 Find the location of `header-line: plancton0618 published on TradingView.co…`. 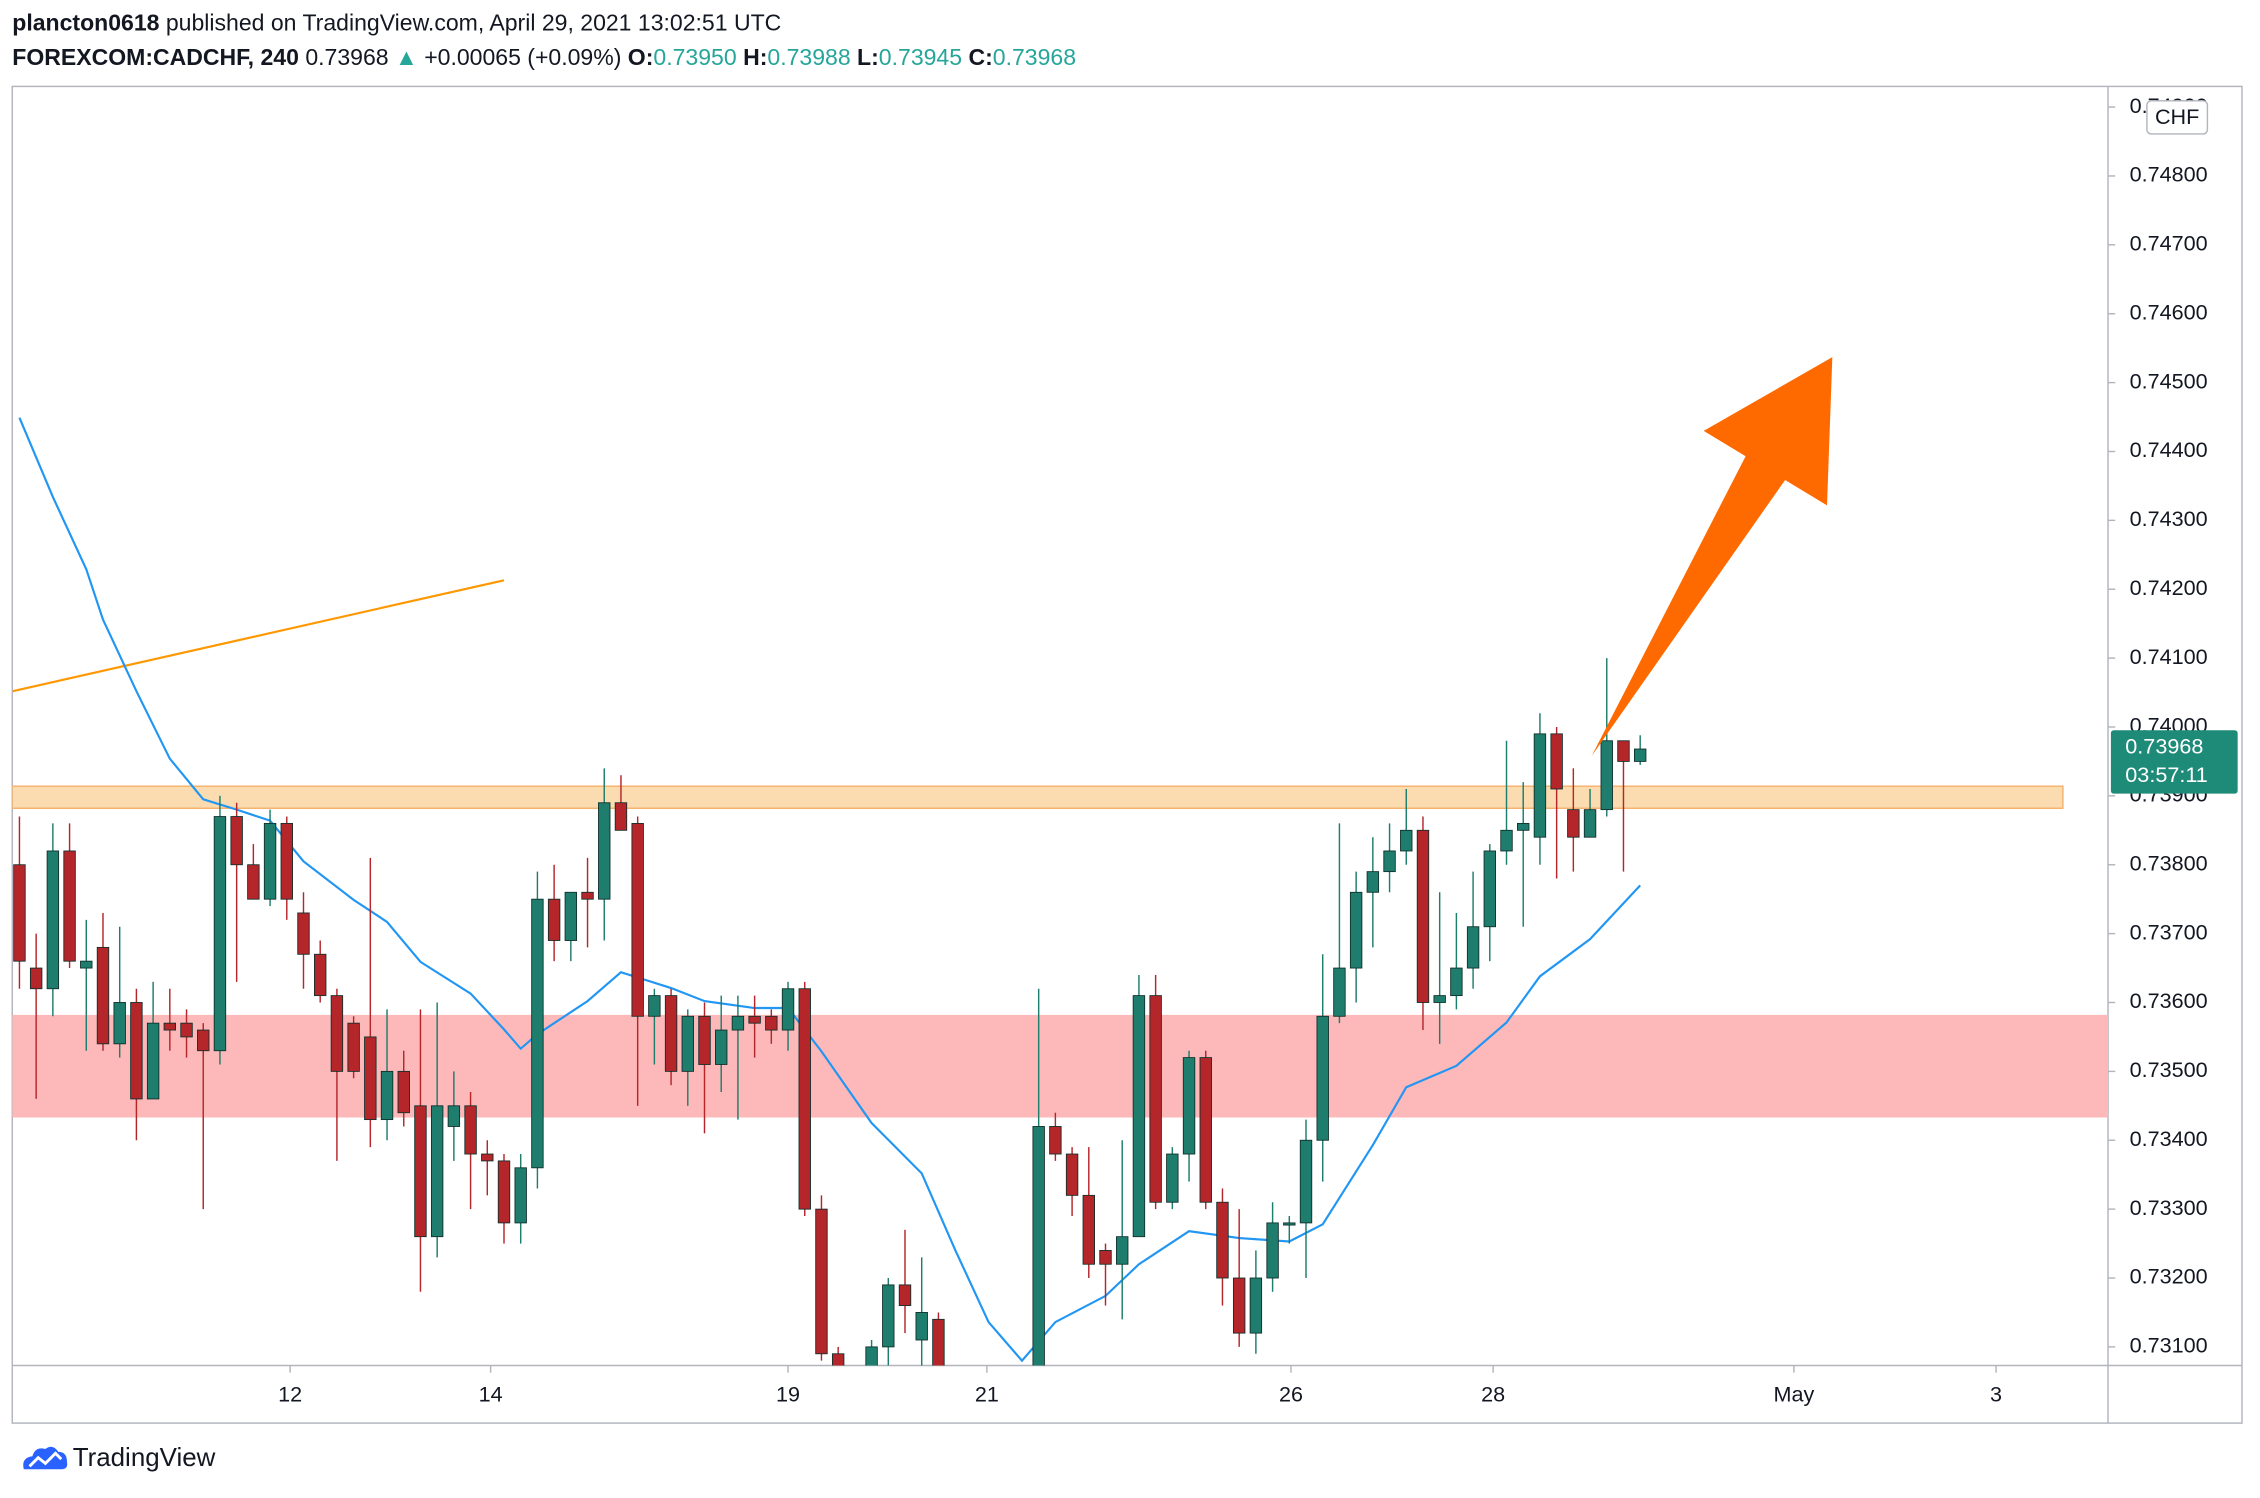

header-line: plancton0618 published on TradingView.co… is located at coordinates (396, 23).